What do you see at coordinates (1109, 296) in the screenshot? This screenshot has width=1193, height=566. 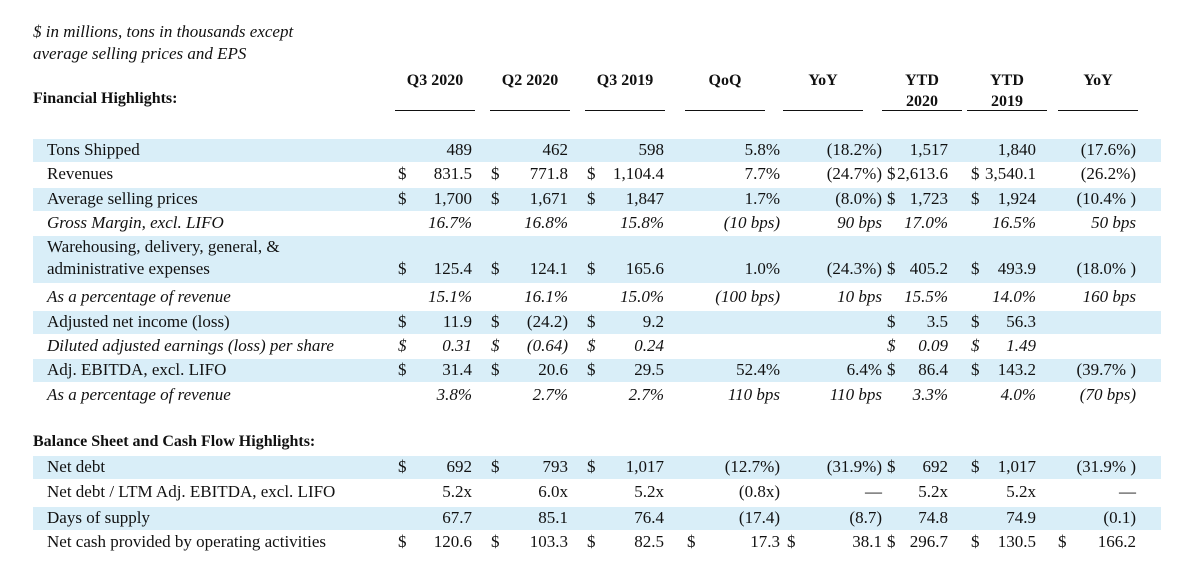 I see `cell-value: 160 bps` at bounding box center [1109, 296].